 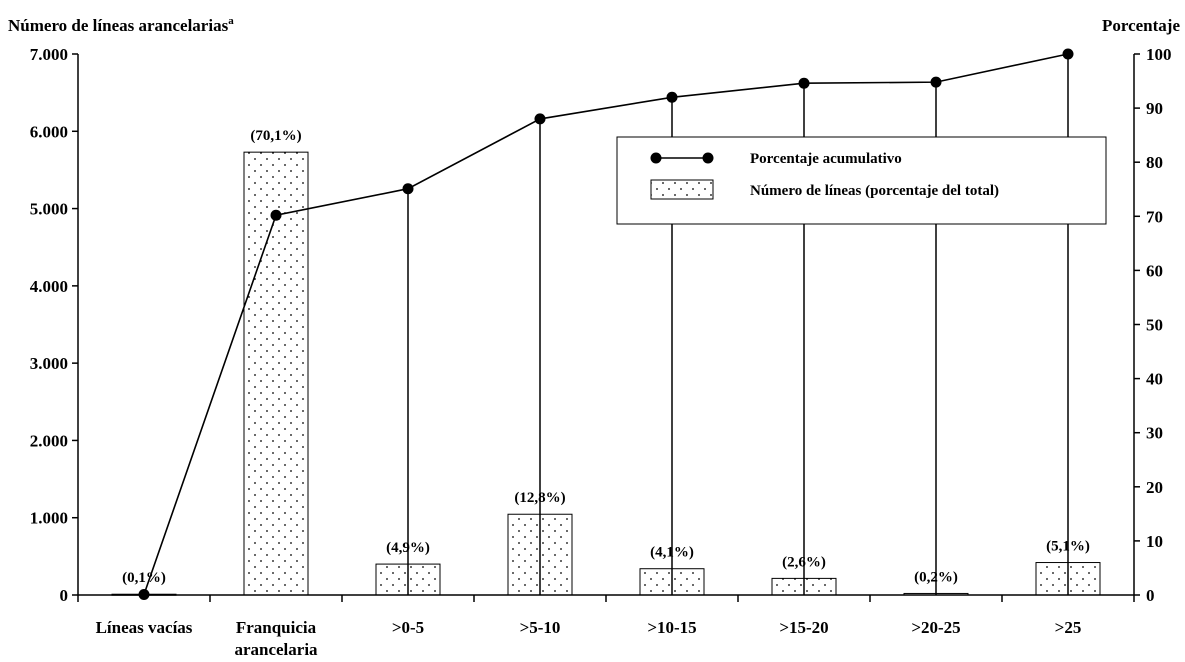 What do you see at coordinates (275, 136) in the screenshot?
I see `bar-percent-label: (70,1%)` at bounding box center [275, 136].